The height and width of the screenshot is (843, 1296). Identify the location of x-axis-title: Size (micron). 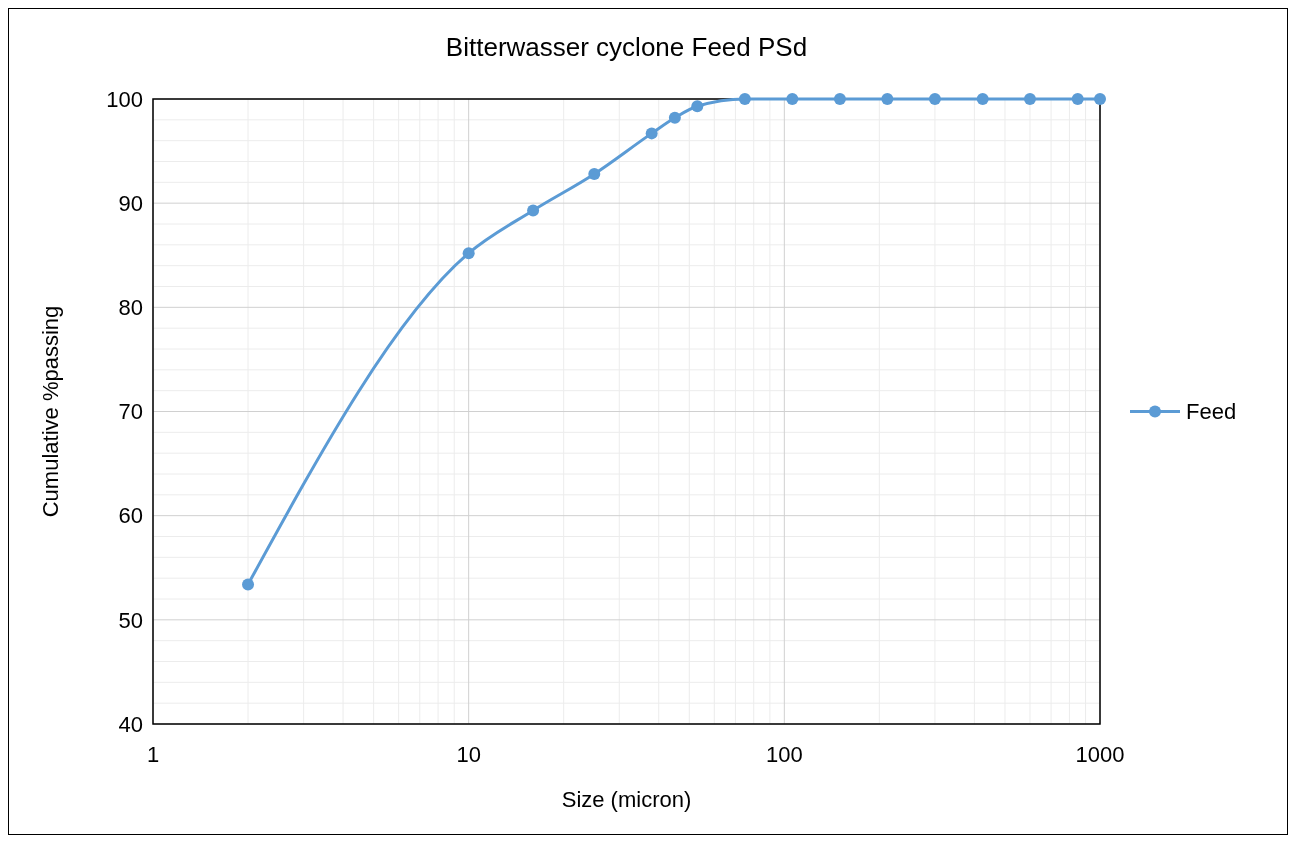
(626, 799).